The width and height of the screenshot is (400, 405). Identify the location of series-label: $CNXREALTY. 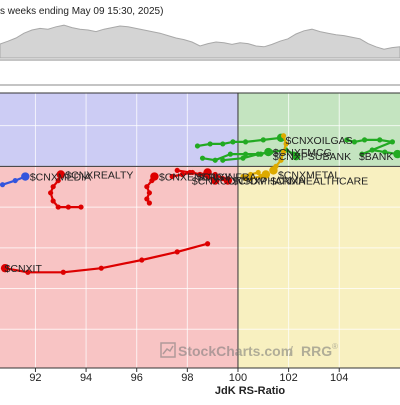
(99, 175).